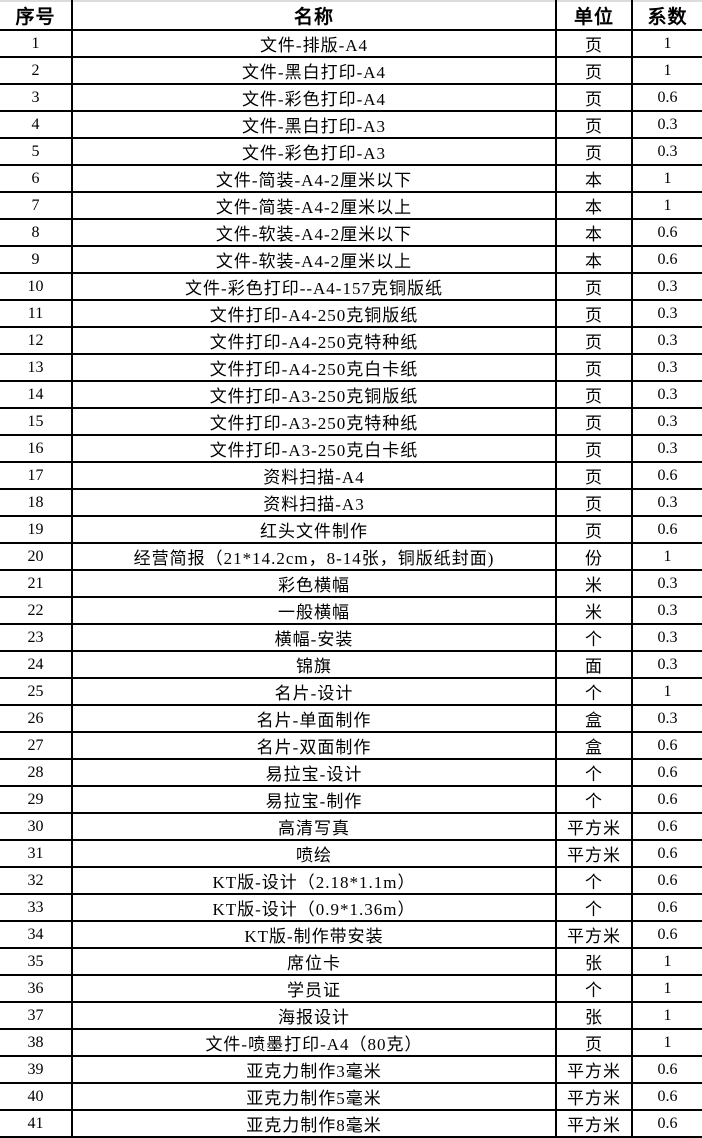 The image size is (702, 1138). I want to click on table-row: 10 文件-彩色打印--A4-157克铜版纸页 0.3, so click(351, 287).